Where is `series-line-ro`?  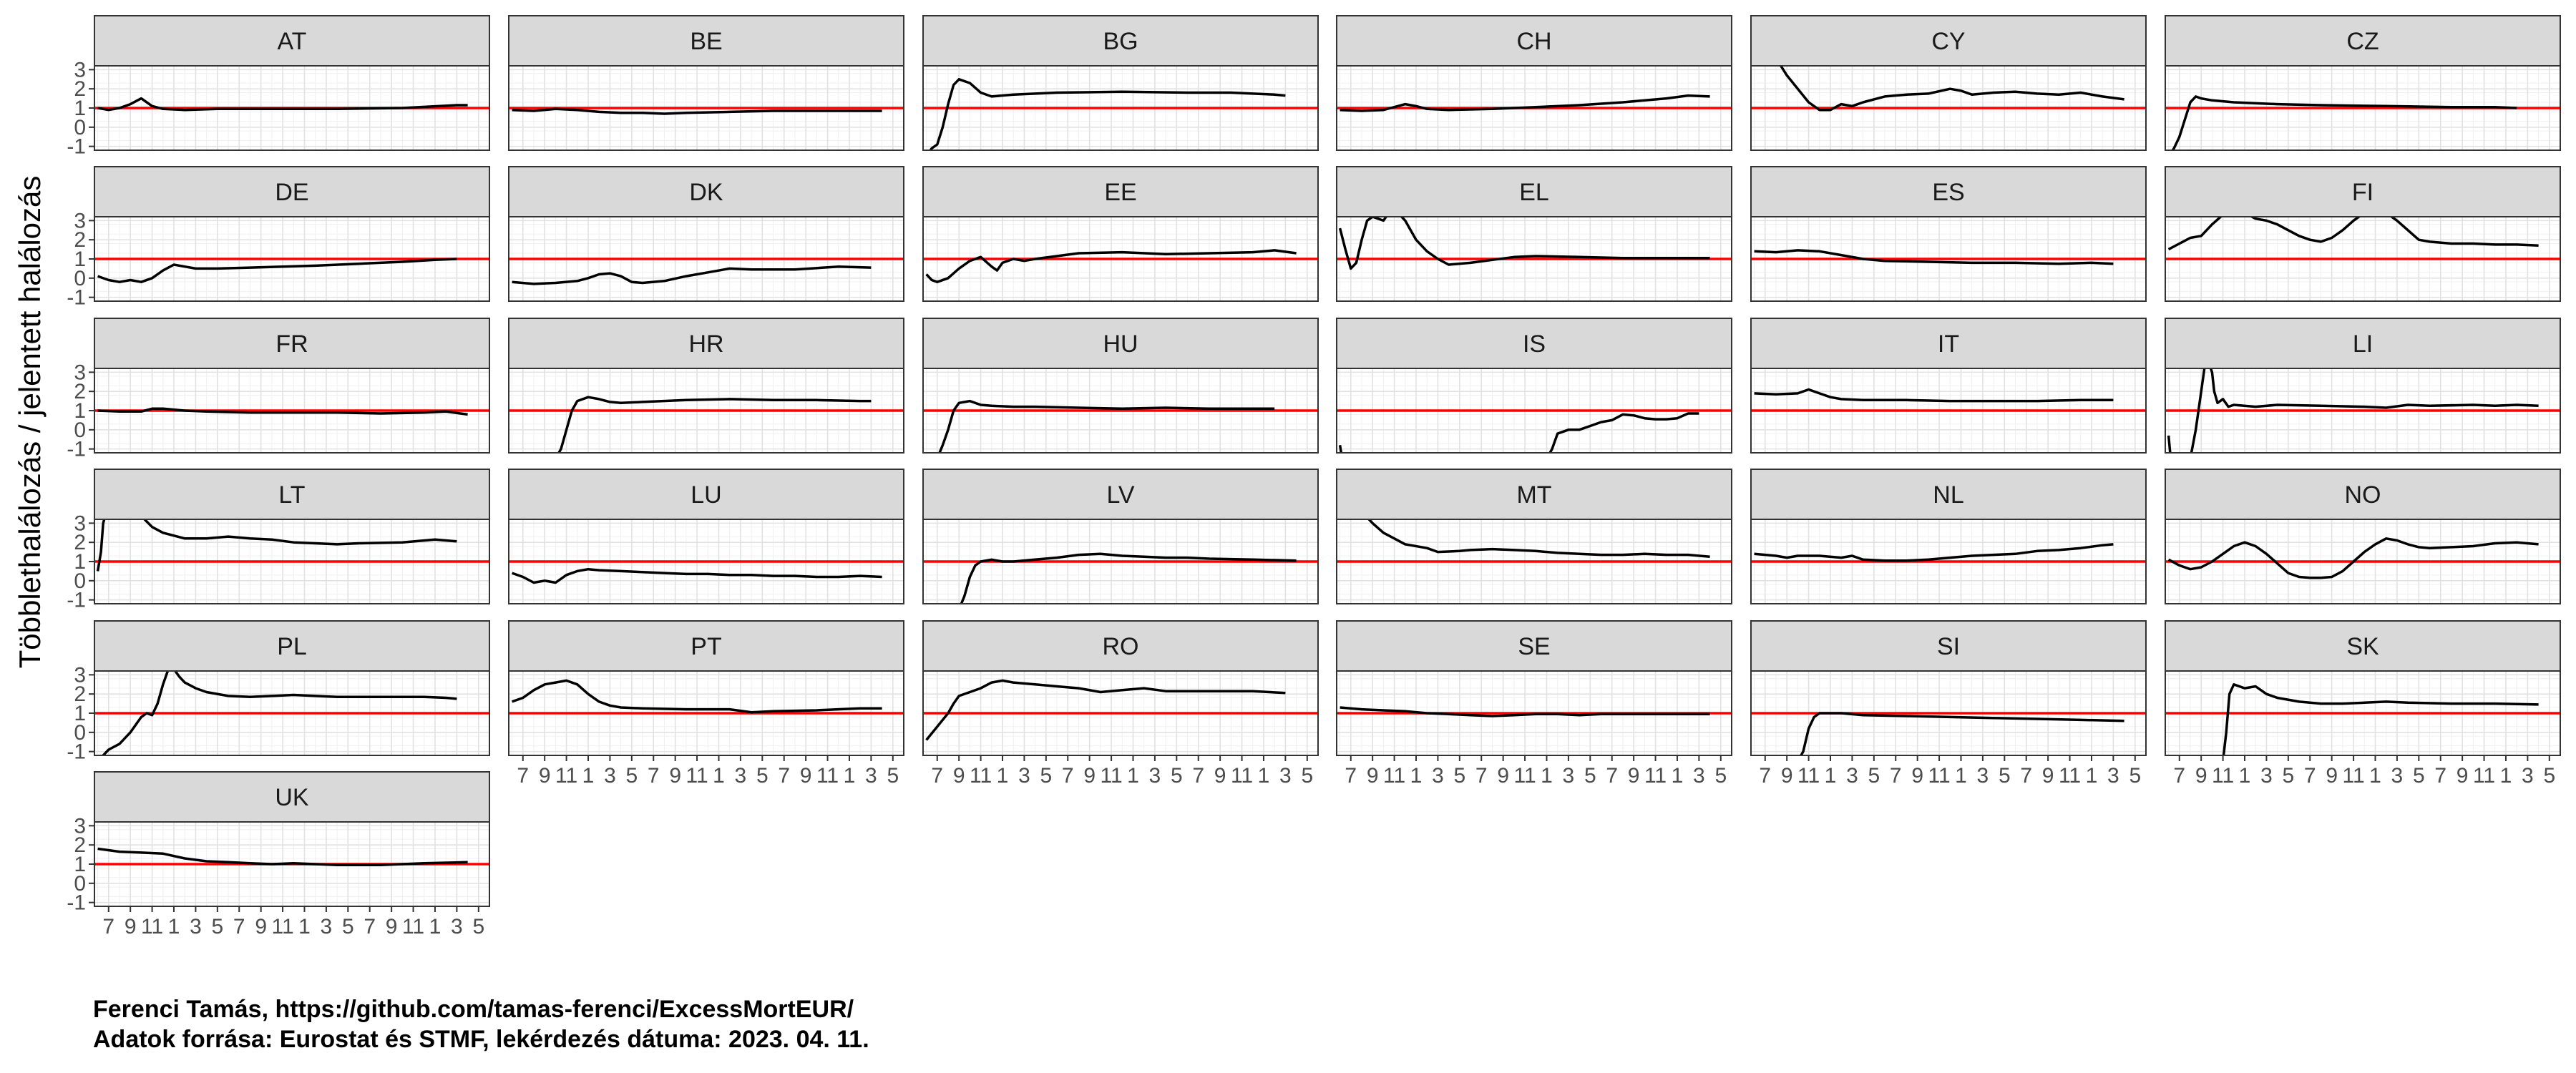
series-line-ro is located at coordinates (1105, 710).